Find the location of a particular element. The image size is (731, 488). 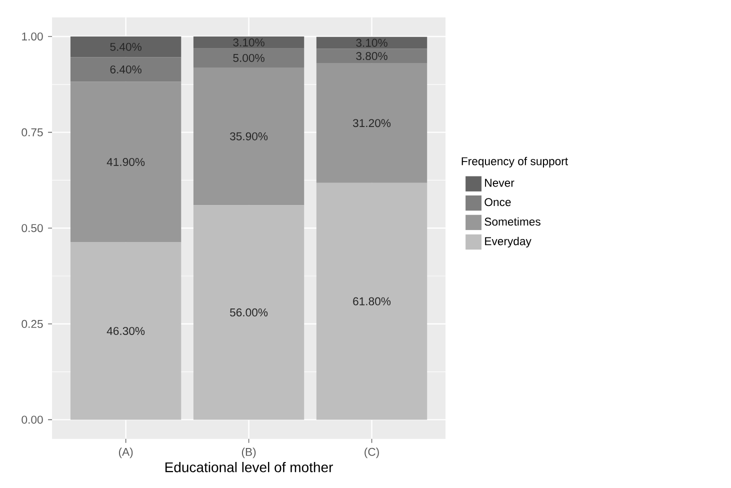

data-label: 5.40% is located at coordinates (126, 46).